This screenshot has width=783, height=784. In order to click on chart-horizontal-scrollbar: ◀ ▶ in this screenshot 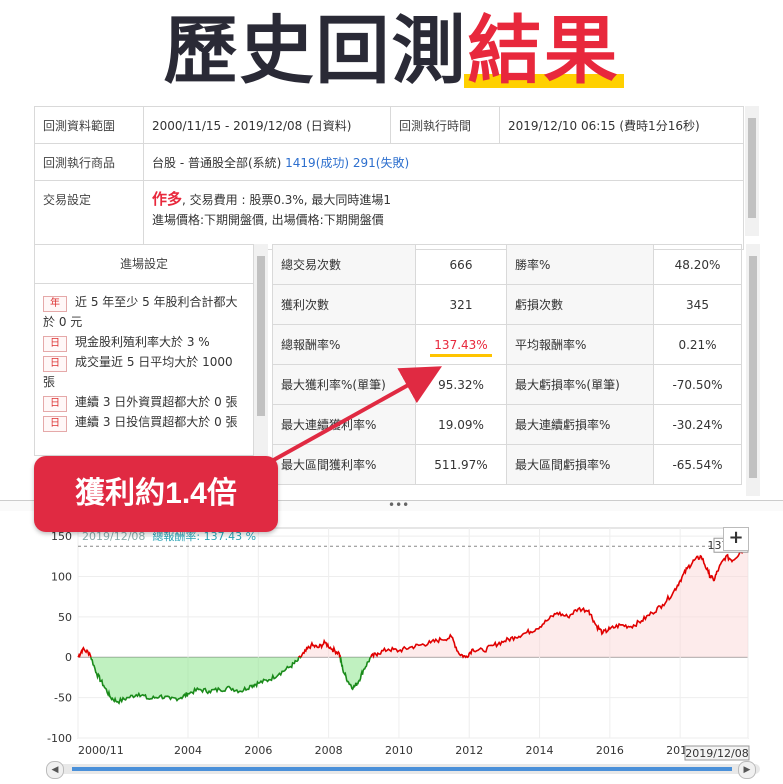, I will do `click(403, 770)`.